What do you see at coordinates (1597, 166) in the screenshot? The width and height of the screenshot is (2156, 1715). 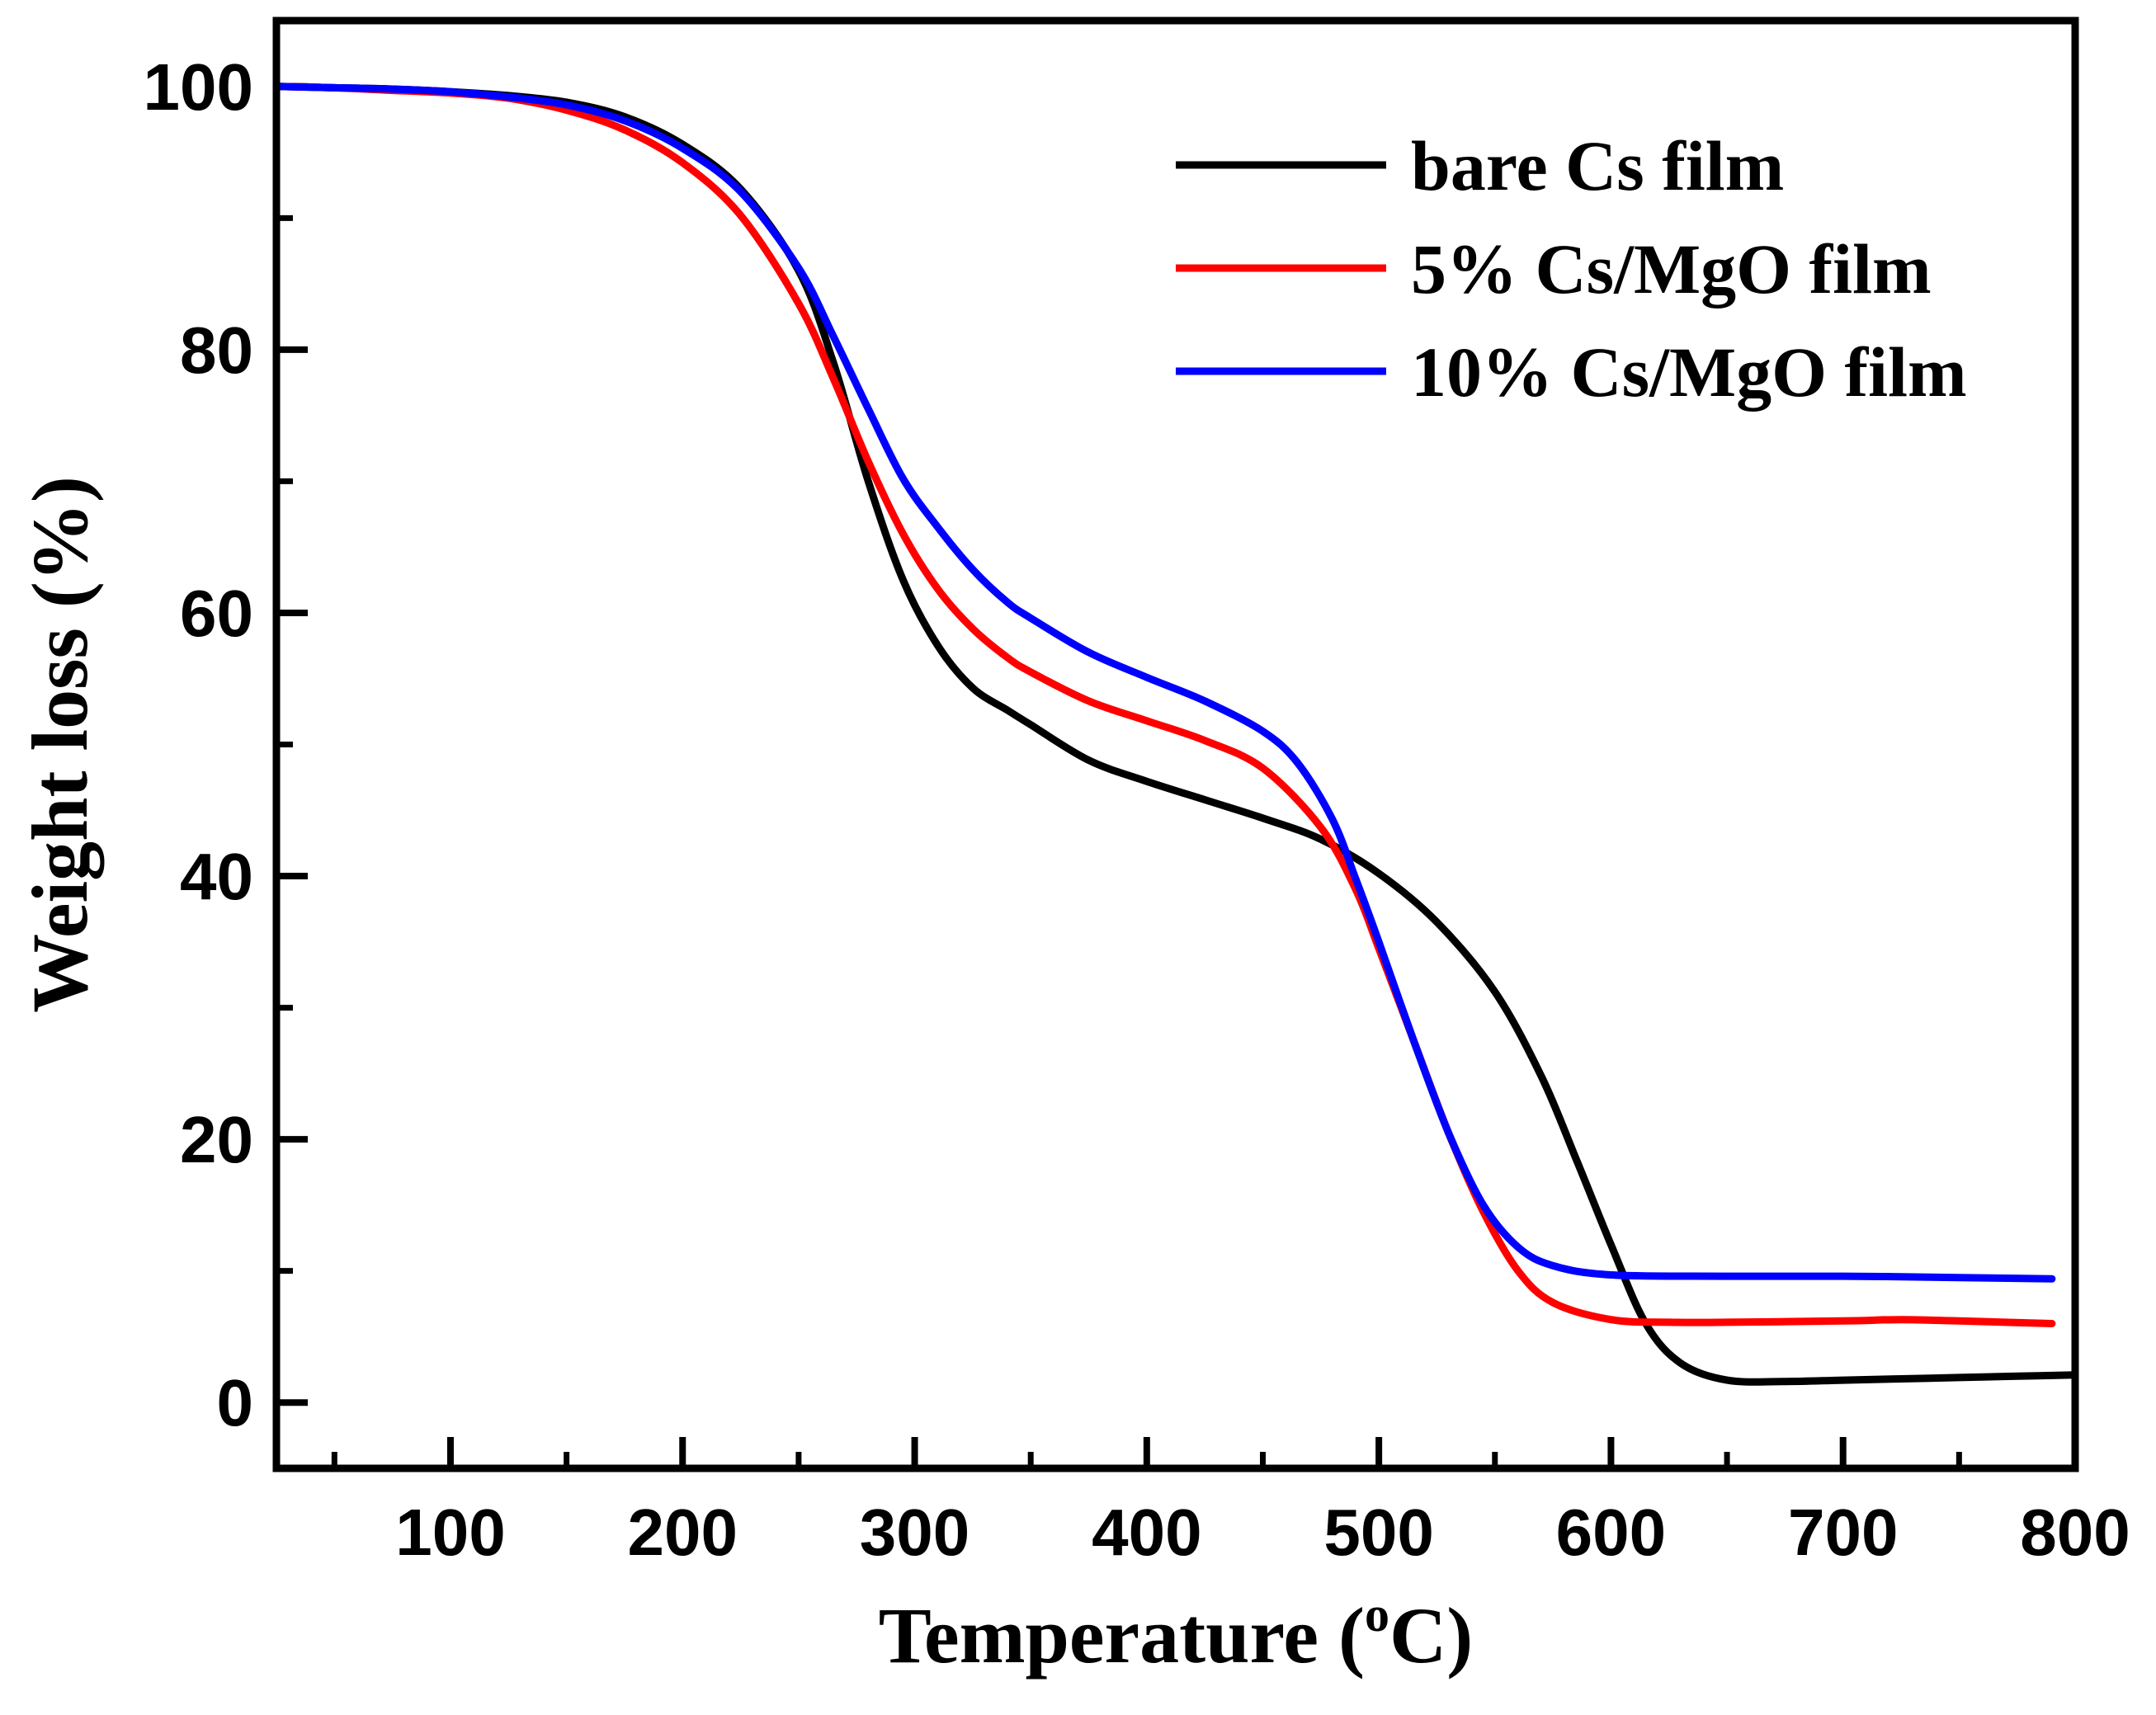 I see `legend-label-1: bare Cs film` at bounding box center [1597, 166].